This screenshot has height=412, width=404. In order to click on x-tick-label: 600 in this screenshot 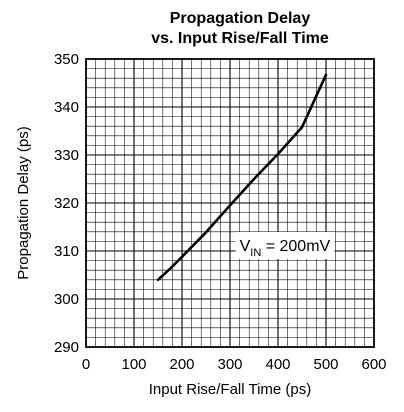, I will do `click(373, 364)`.